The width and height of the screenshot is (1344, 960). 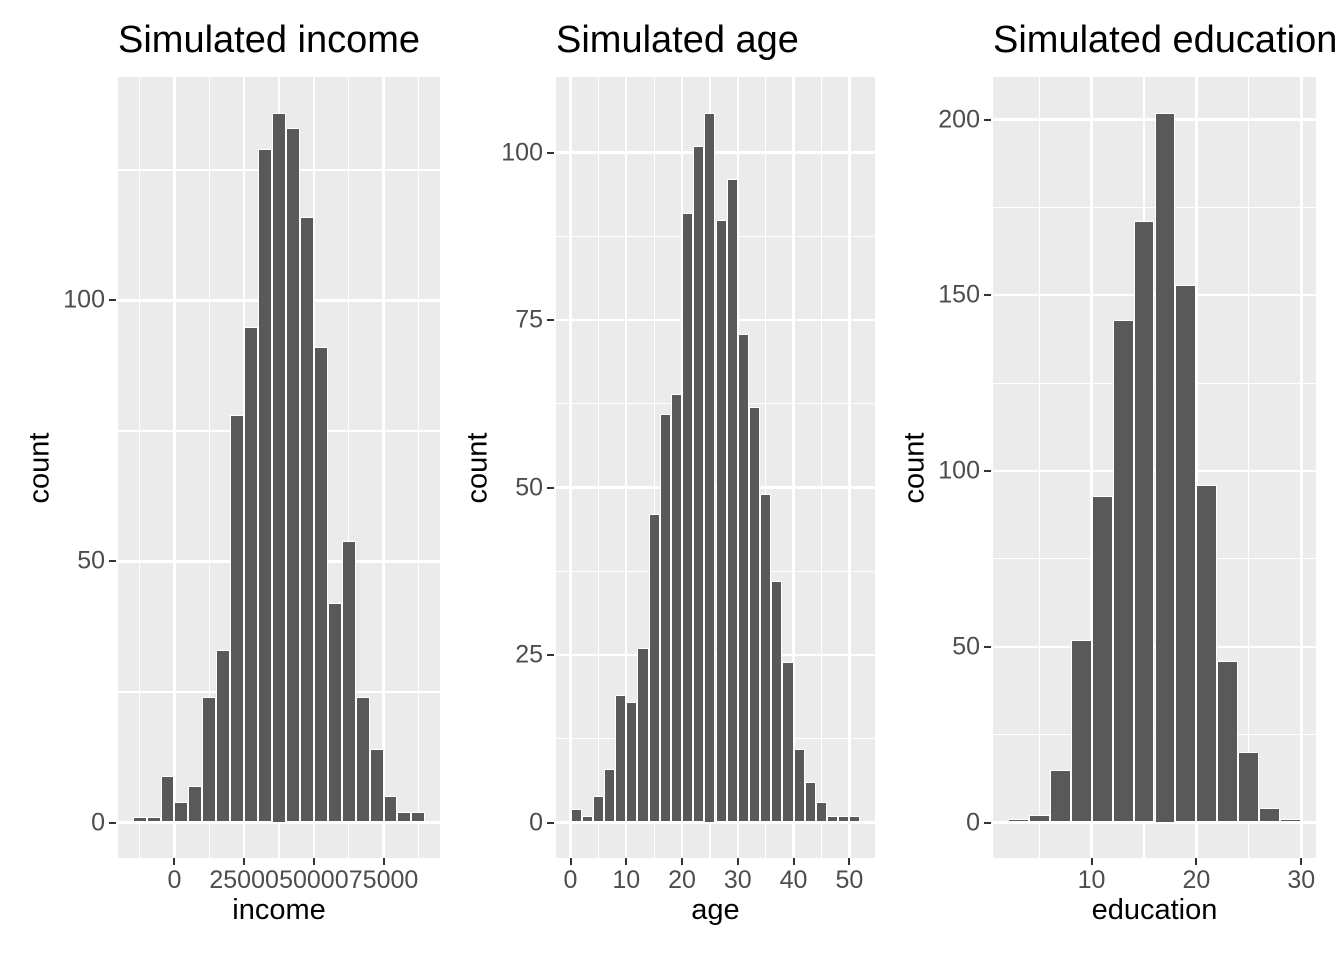 What do you see at coordinates (1165, 40) in the screenshot?
I see `plot-title-education: Simulated education` at bounding box center [1165, 40].